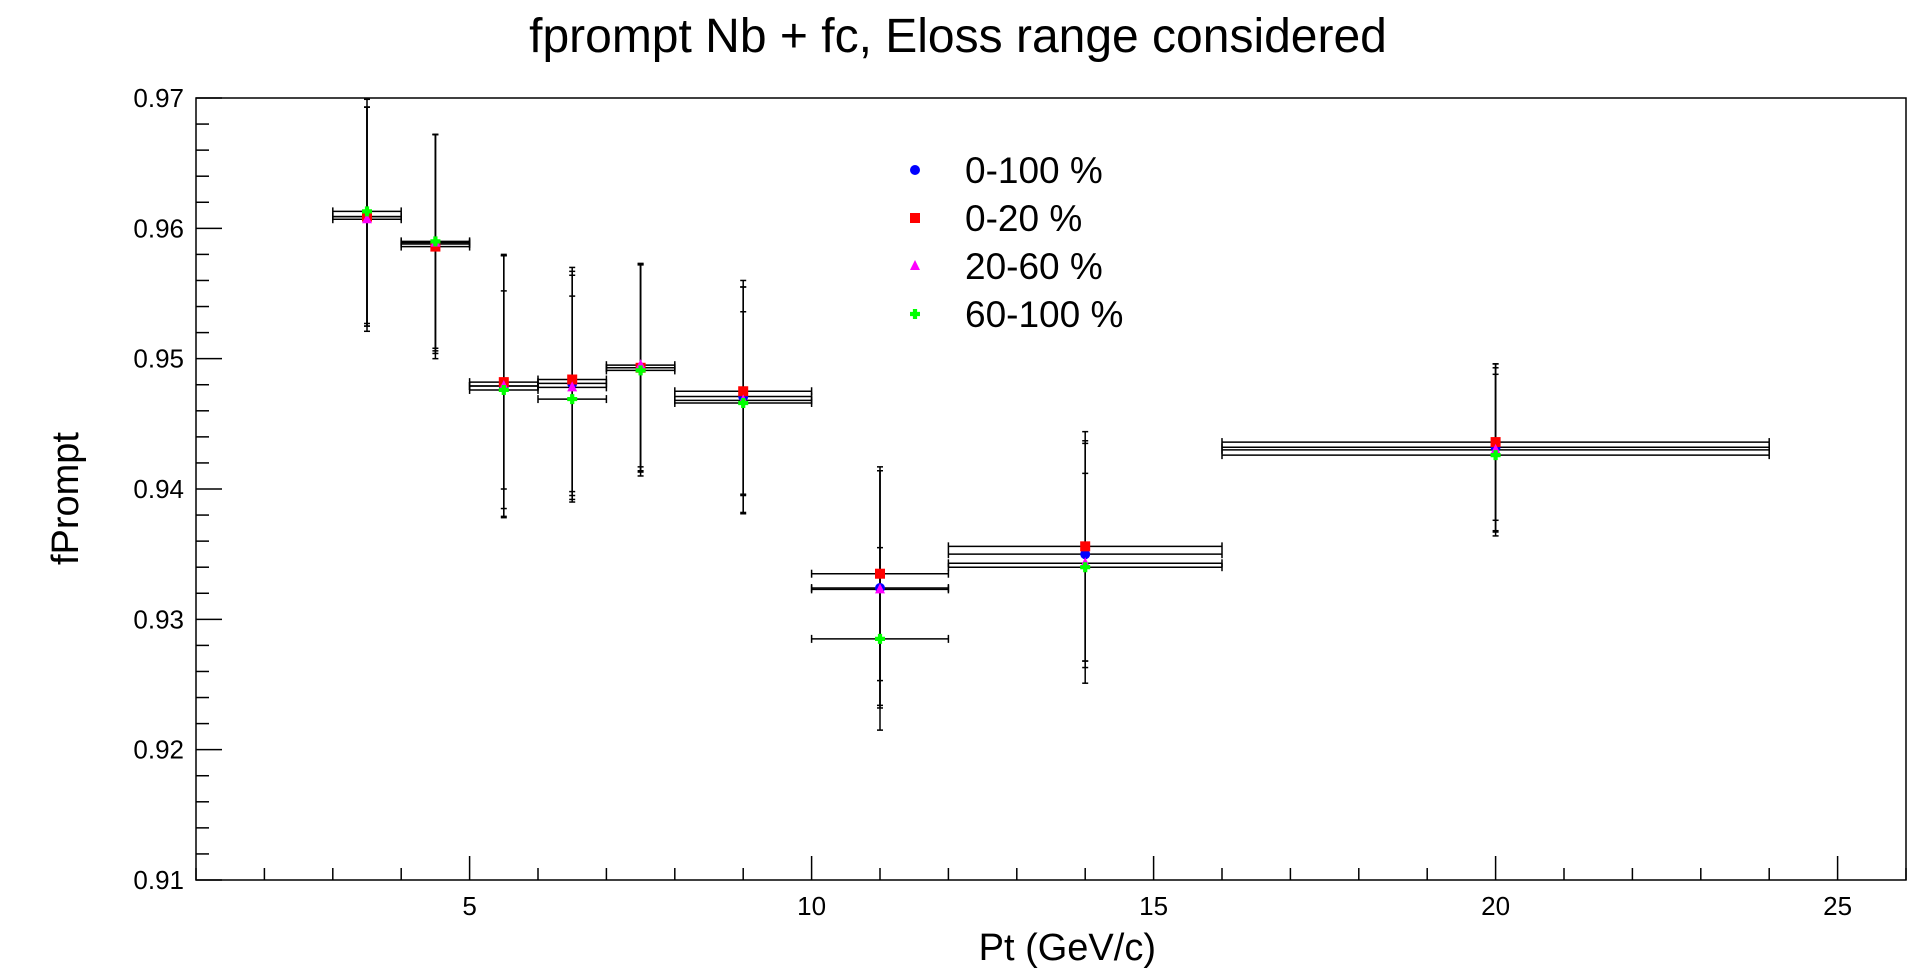 The width and height of the screenshot is (1916, 973). Describe the element at coordinates (1044, 314) in the screenshot. I see `legend-label: 60-100 %` at that location.